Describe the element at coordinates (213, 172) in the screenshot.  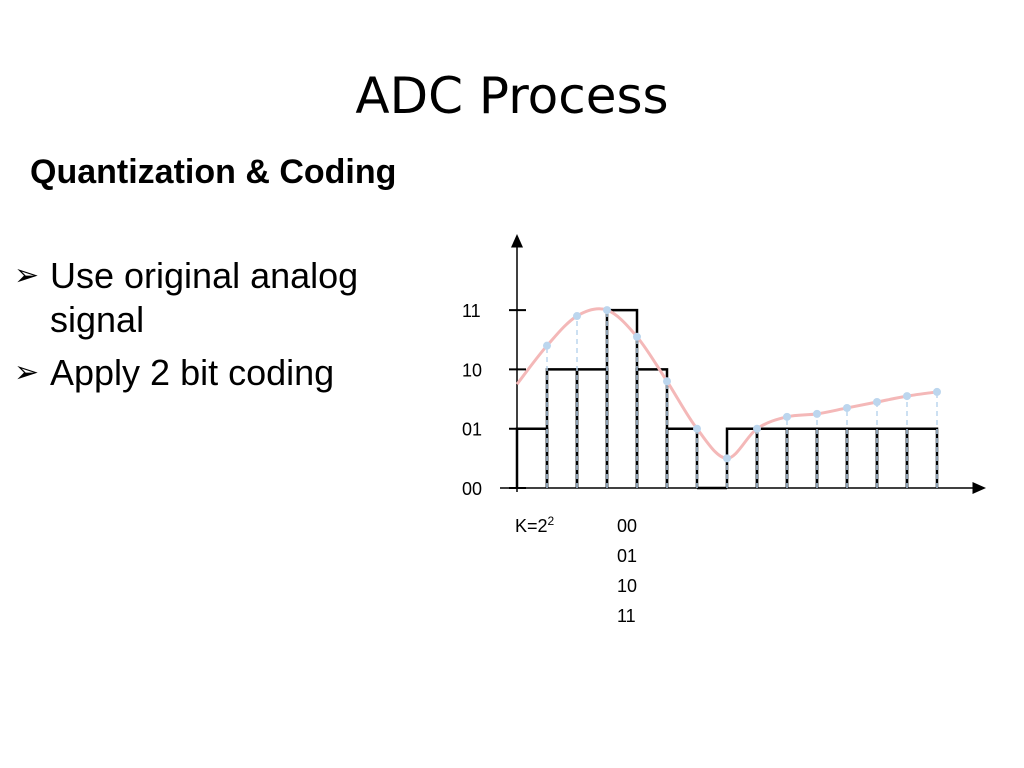
I see `section-subtitle: Quantization & Coding` at that location.